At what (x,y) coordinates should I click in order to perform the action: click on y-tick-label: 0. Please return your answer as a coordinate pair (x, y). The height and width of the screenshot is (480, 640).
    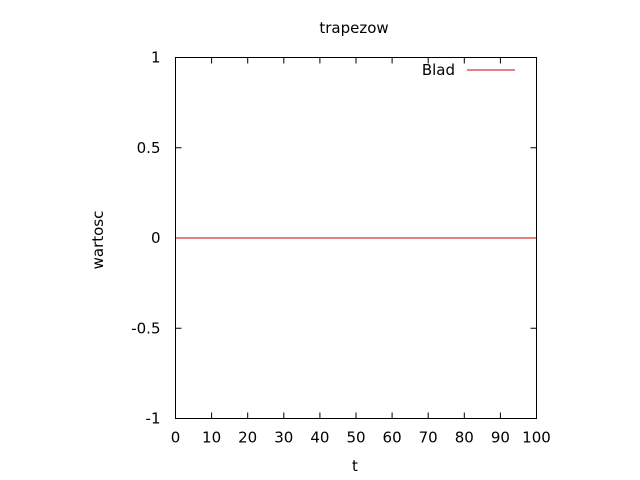
    Looking at the image, I should click on (156, 238).